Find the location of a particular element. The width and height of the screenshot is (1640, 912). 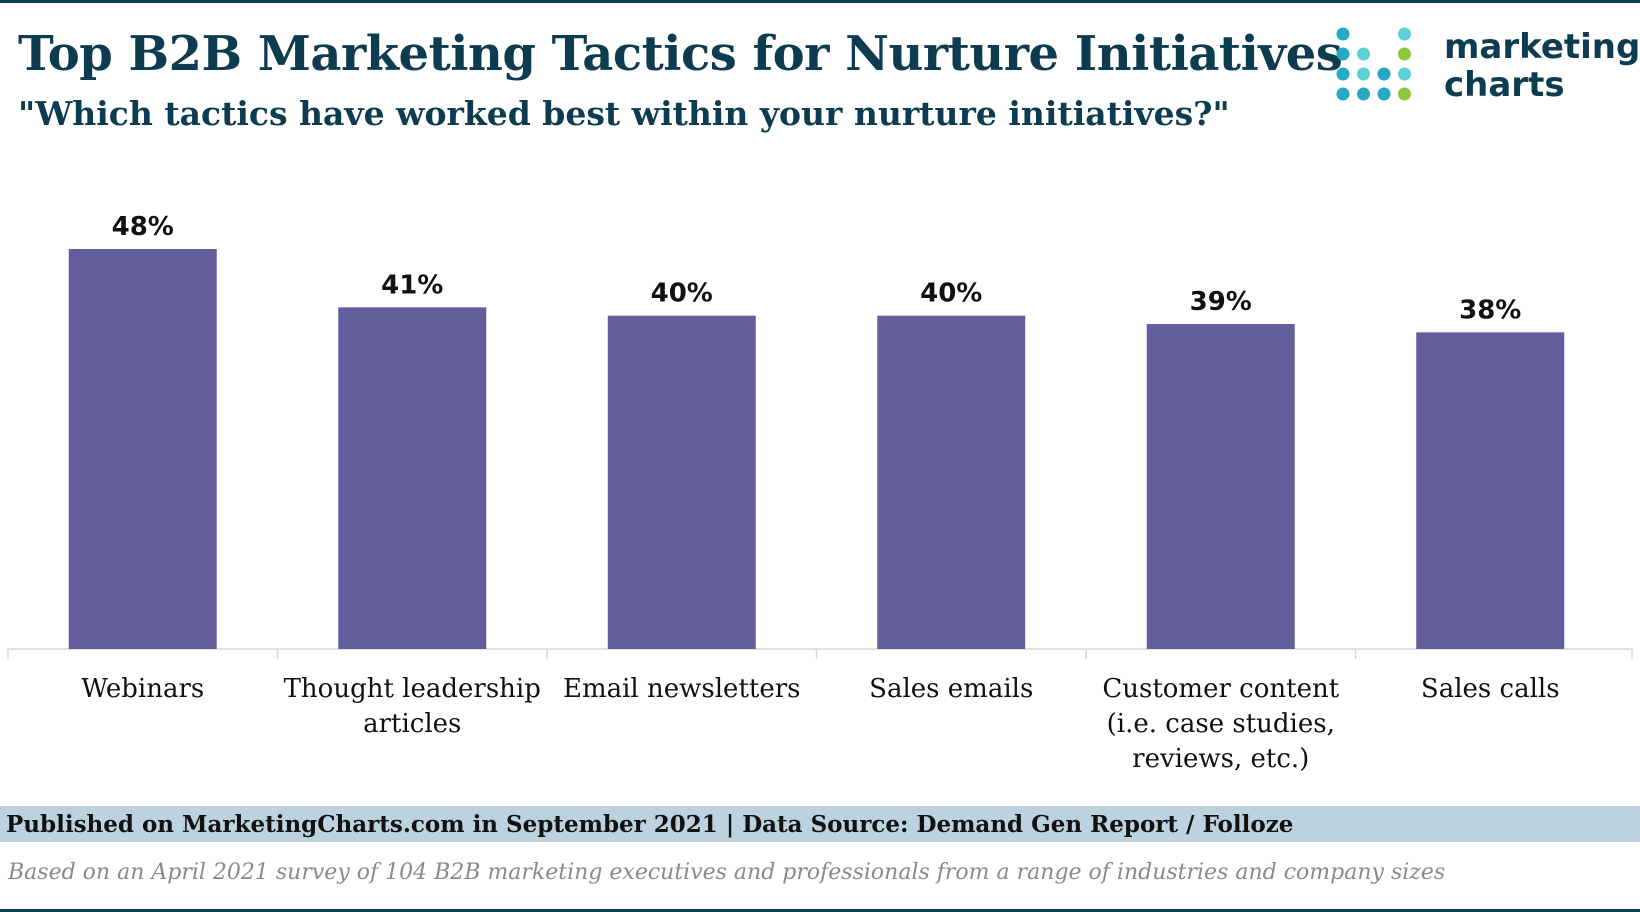

logo-line-2: charts is located at coordinates (1504, 85).